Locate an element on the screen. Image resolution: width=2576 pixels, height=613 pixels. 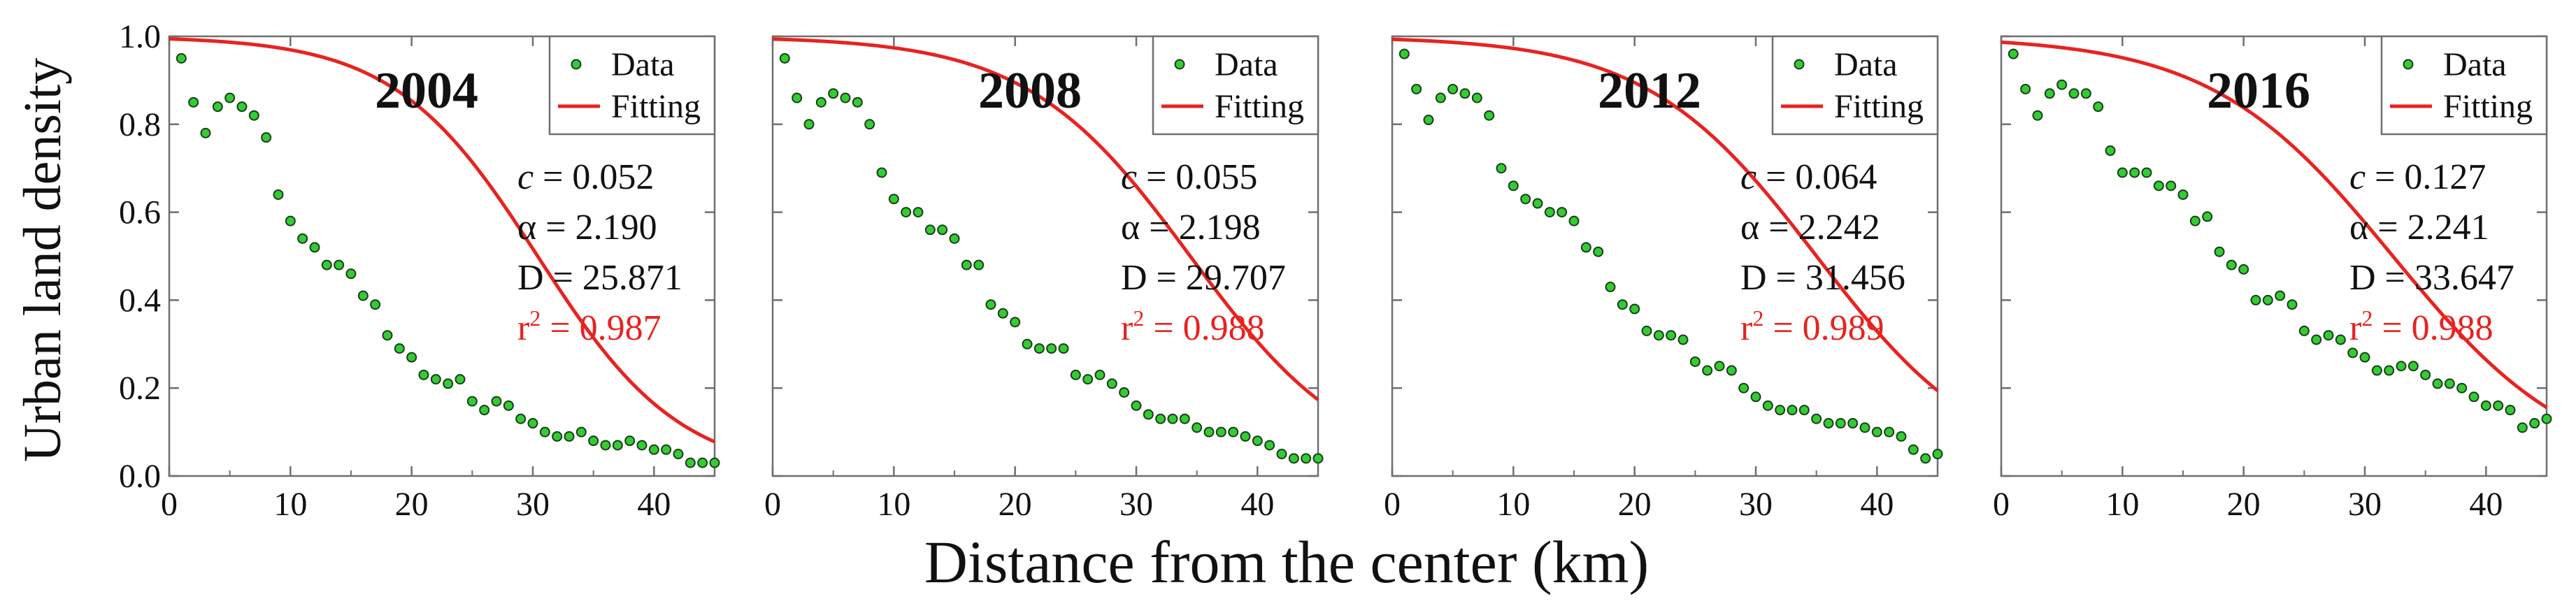
y-tick-label: 0.4 is located at coordinates (140, 300).